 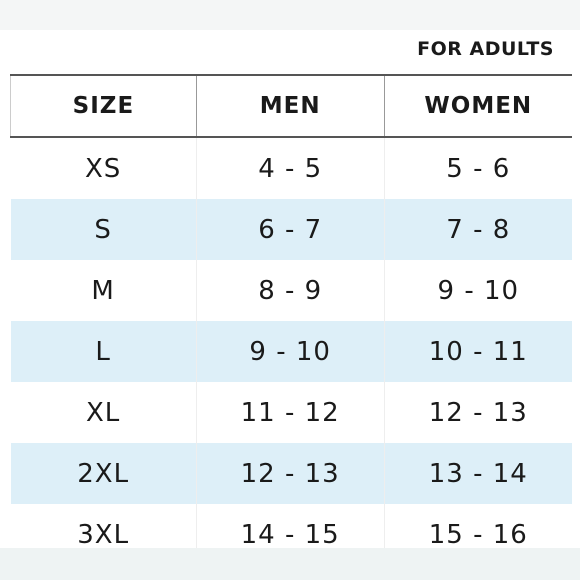 I want to click on table-cell: XL, so click(x=103, y=412).